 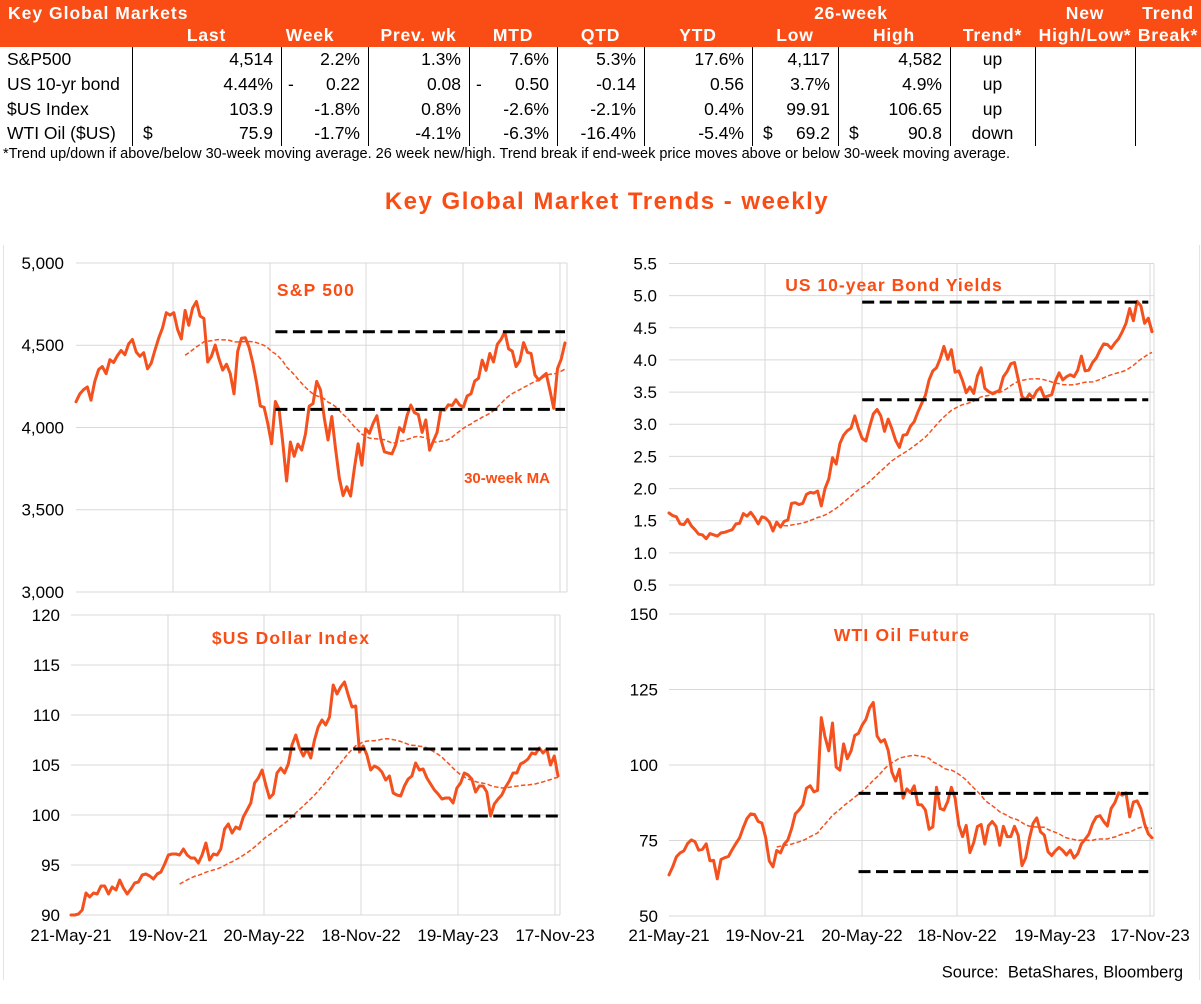 I want to click on svg-text: $US Dollar Index, so click(x=291, y=638).